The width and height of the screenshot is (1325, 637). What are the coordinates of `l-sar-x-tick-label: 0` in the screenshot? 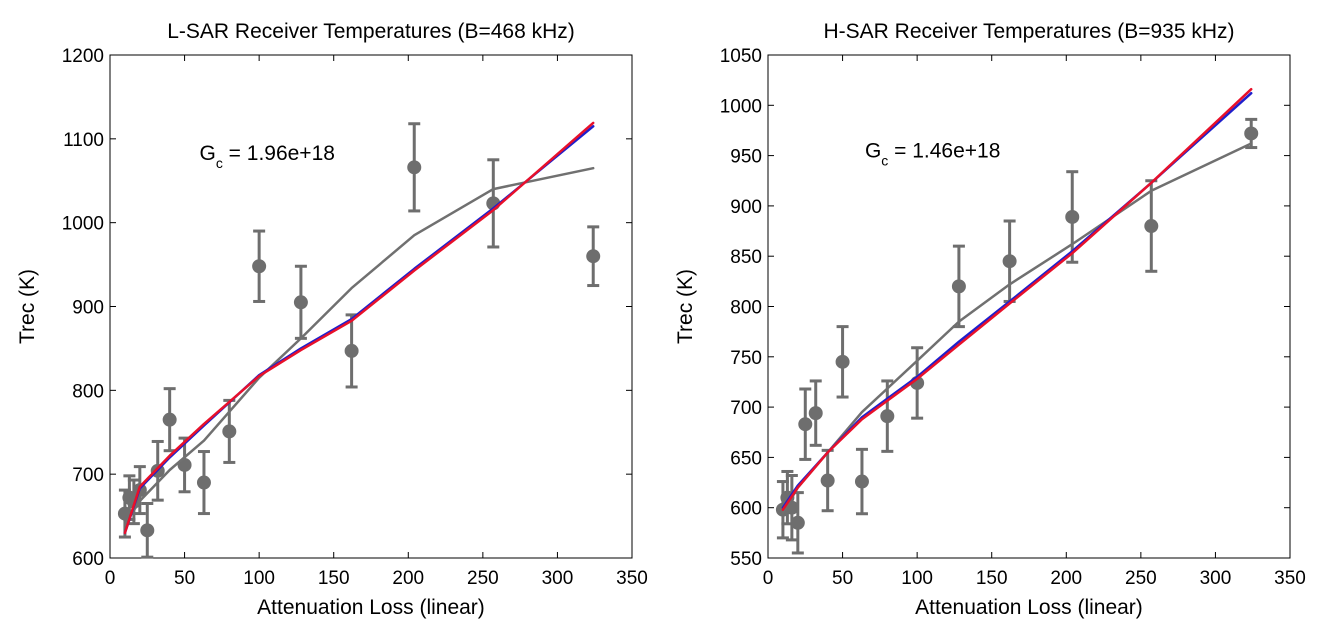 It's located at (110, 578).